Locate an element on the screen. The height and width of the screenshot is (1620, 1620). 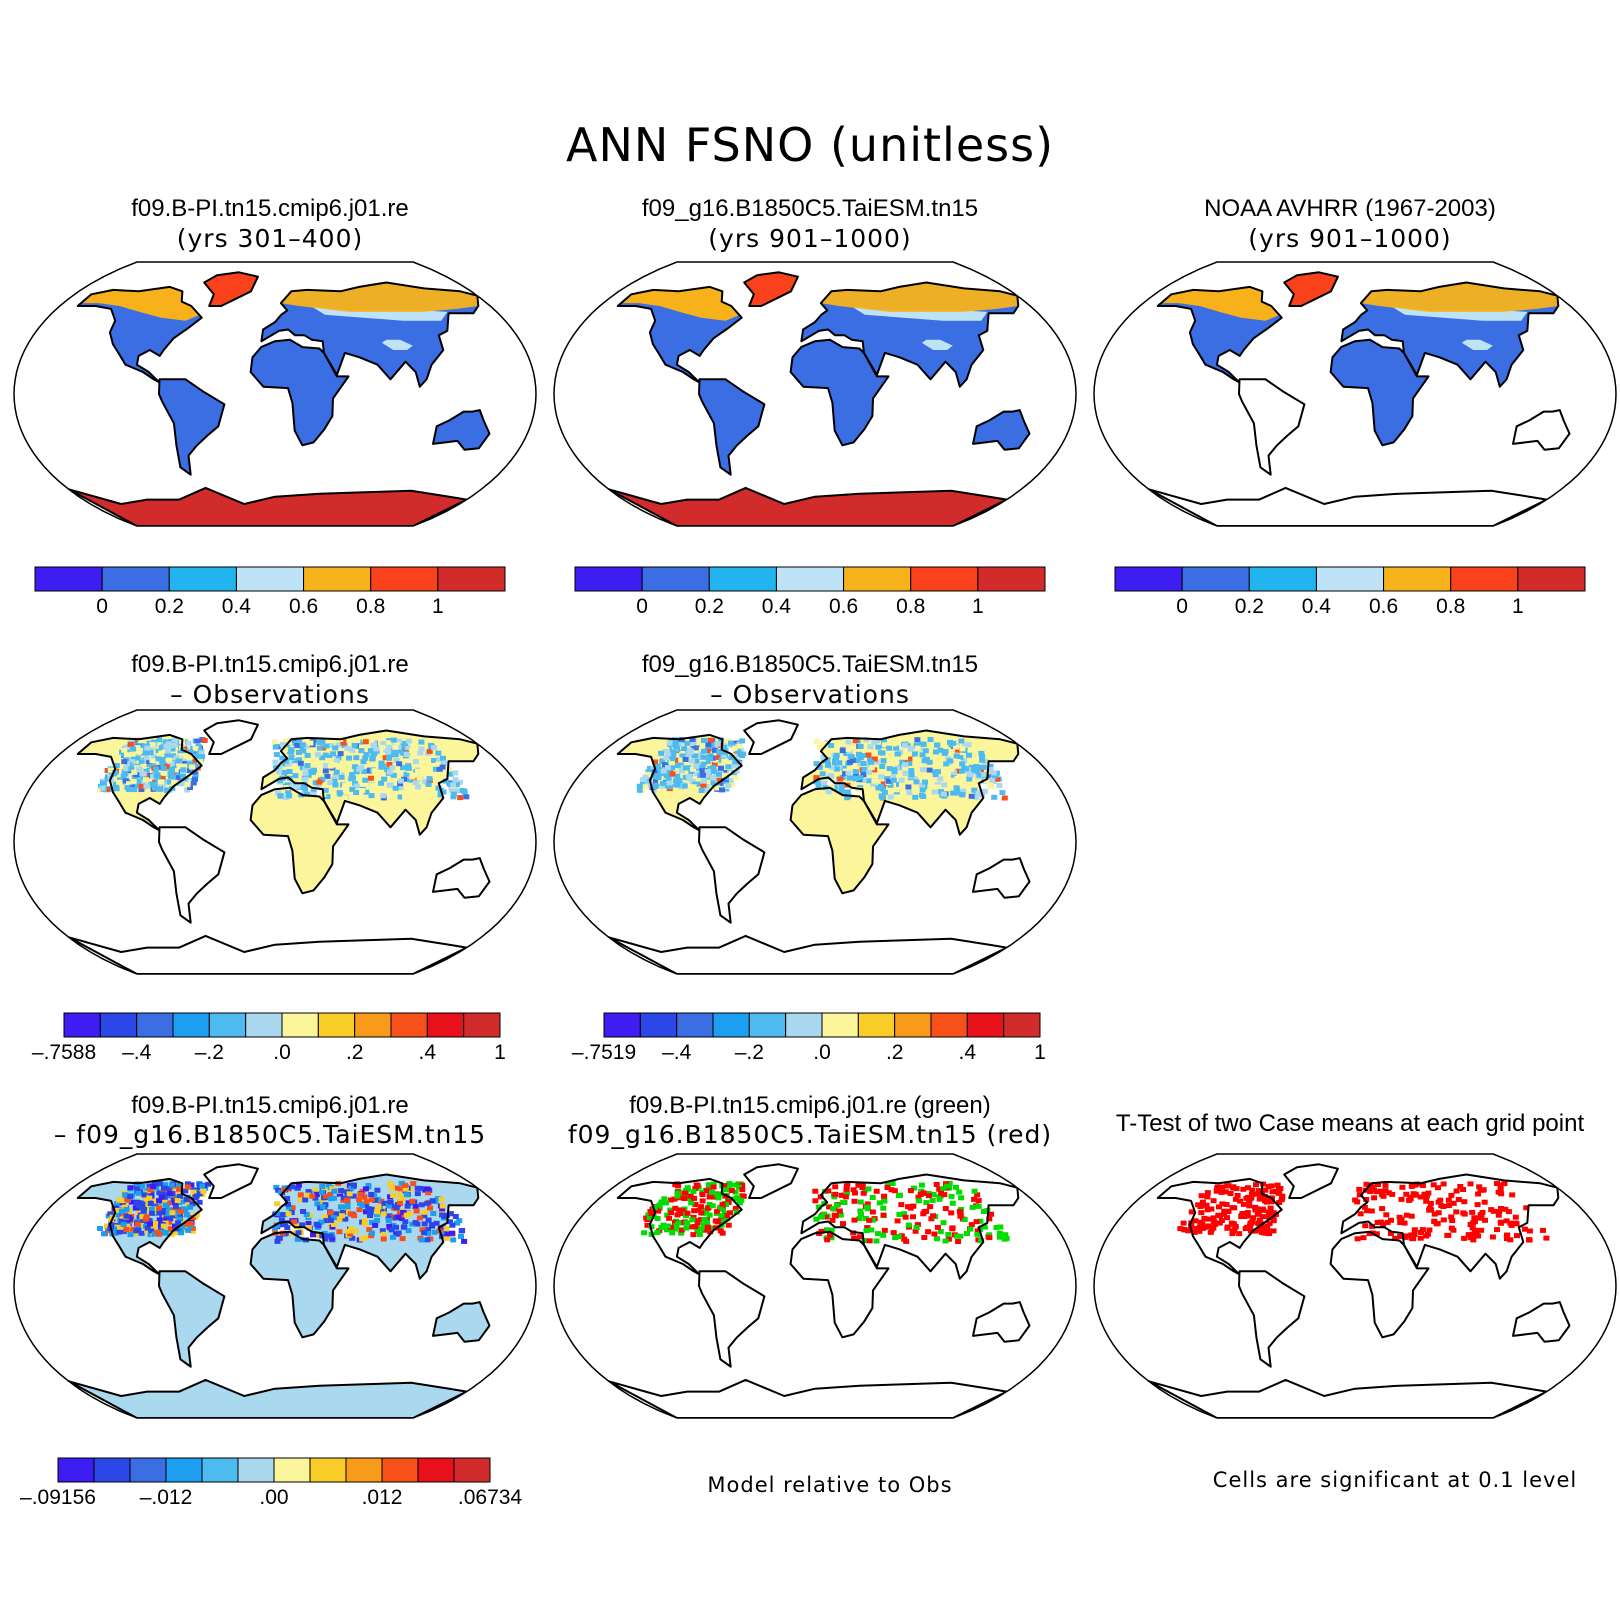
panel-ttest-note: Cells are significant at 0.1 level is located at coordinates (1395, 1480).